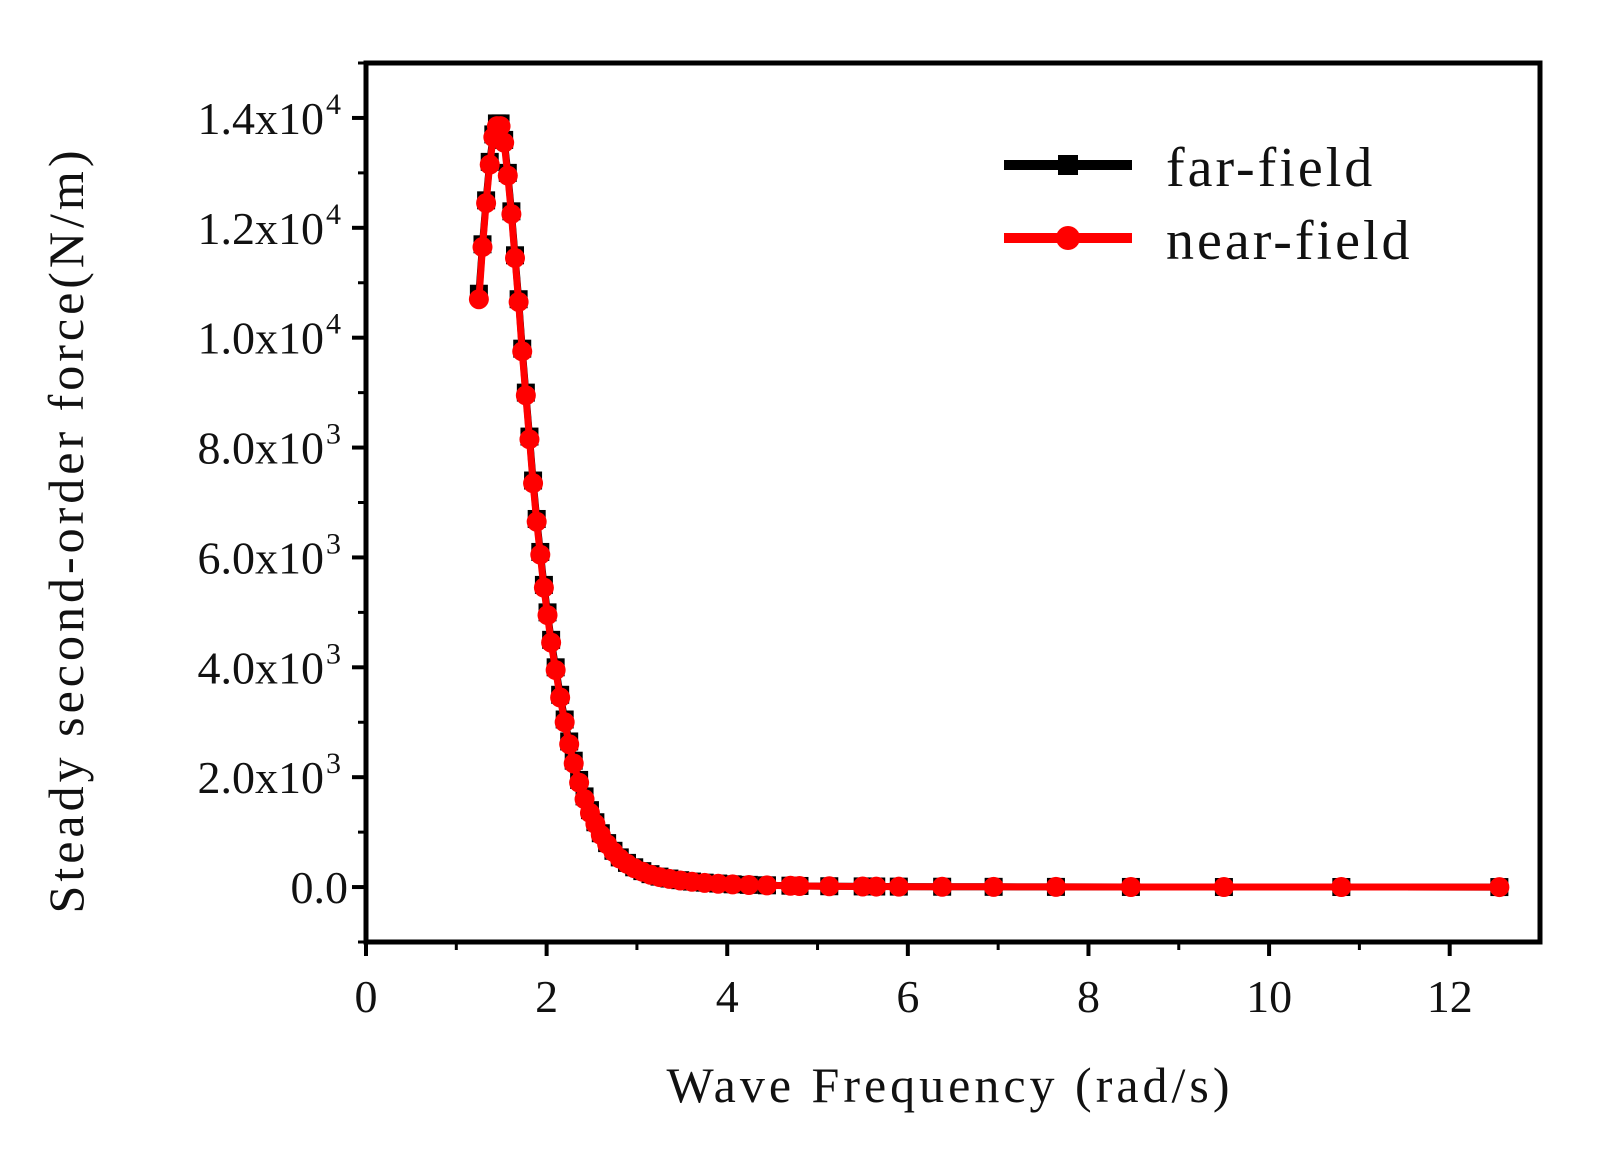 The width and height of the screenshot is (1603, 1151). What do you see at coordinates (261, 777) in the screenshot?
I see `y-tick-label: 2.0x10` at bounding box center [261, 777].